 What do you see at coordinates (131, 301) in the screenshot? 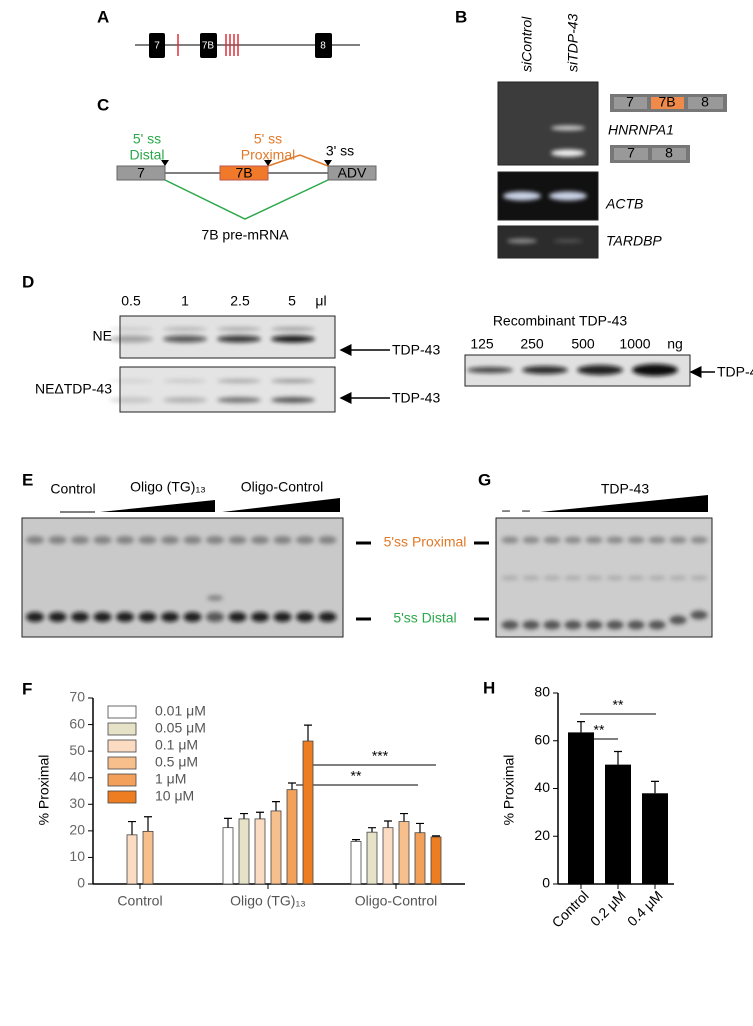
I see `lane-label: 0.5` at bounding box center [131, 301].